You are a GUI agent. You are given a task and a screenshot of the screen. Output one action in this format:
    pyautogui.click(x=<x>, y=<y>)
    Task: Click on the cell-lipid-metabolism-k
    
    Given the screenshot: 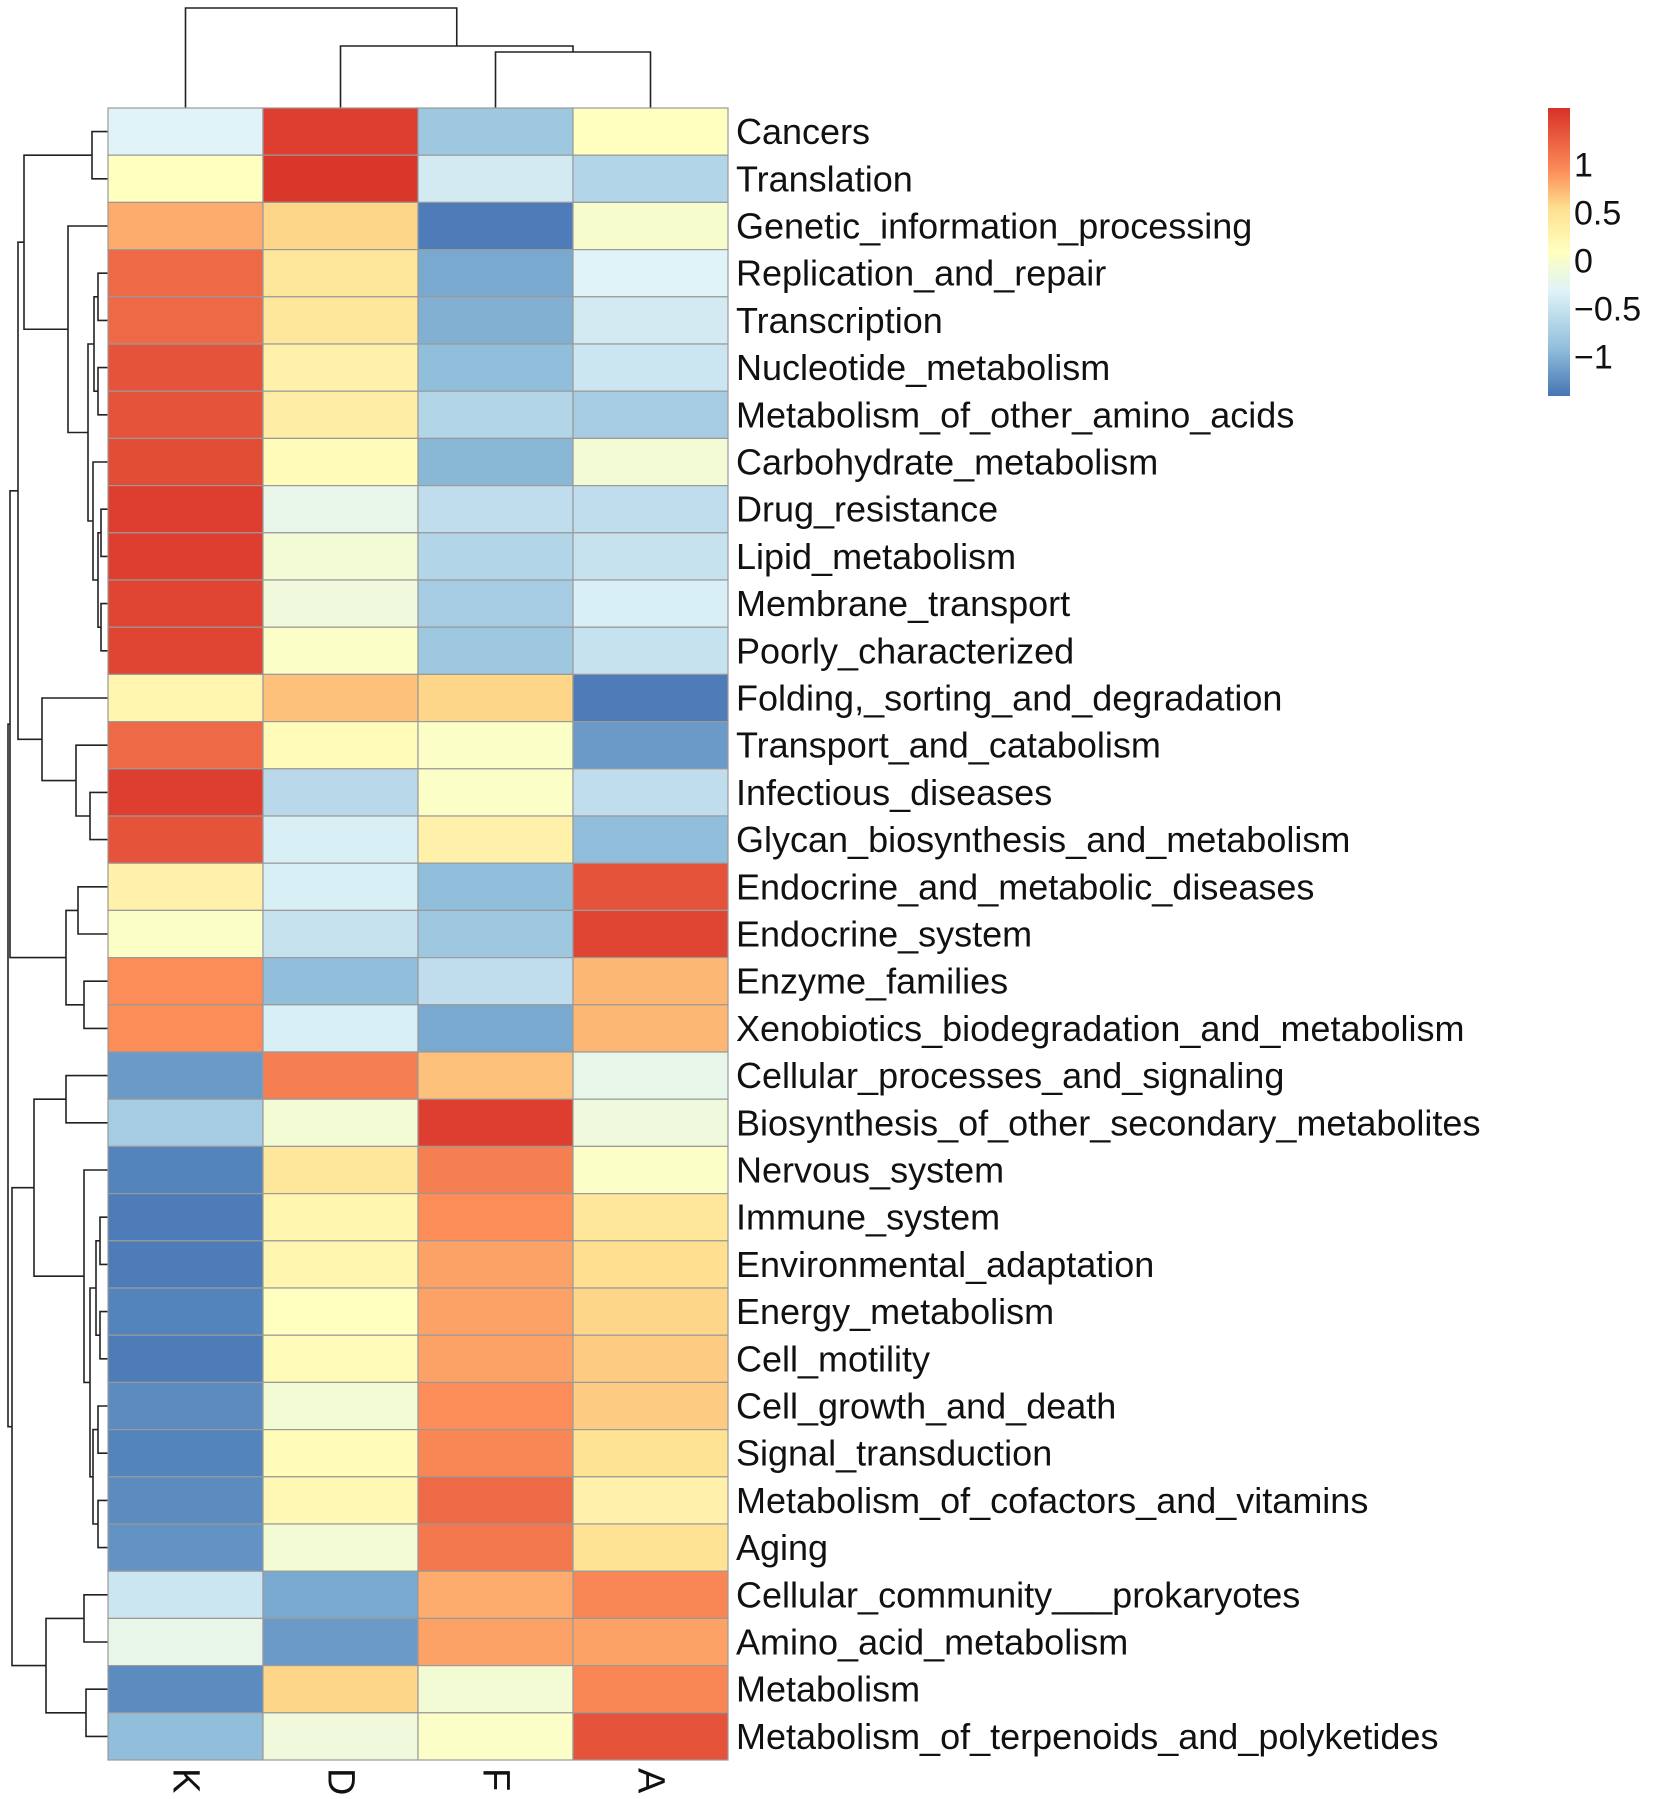 What is the action you would take?
    pyautogui.click(x=185, y=556)
    